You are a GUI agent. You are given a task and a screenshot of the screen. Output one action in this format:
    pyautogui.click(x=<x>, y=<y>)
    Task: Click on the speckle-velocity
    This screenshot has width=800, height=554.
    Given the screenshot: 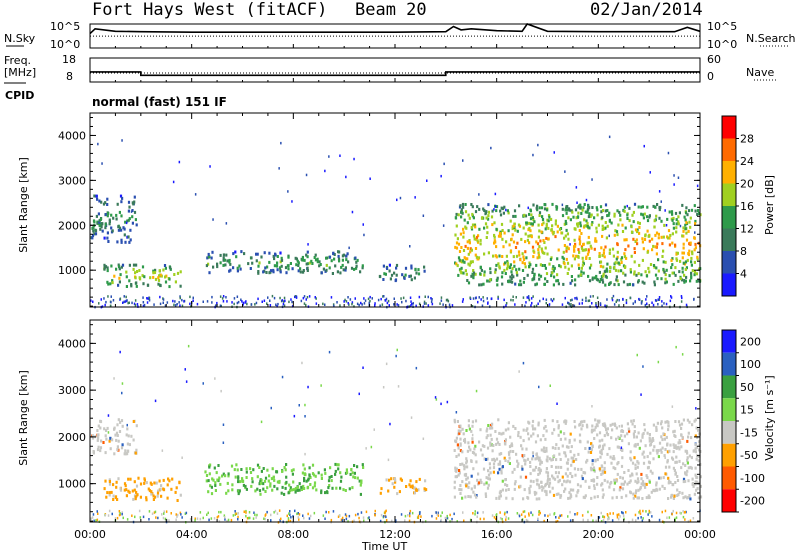 What is the action you would take?
    pyautogui.click(x=436, y=399)
    